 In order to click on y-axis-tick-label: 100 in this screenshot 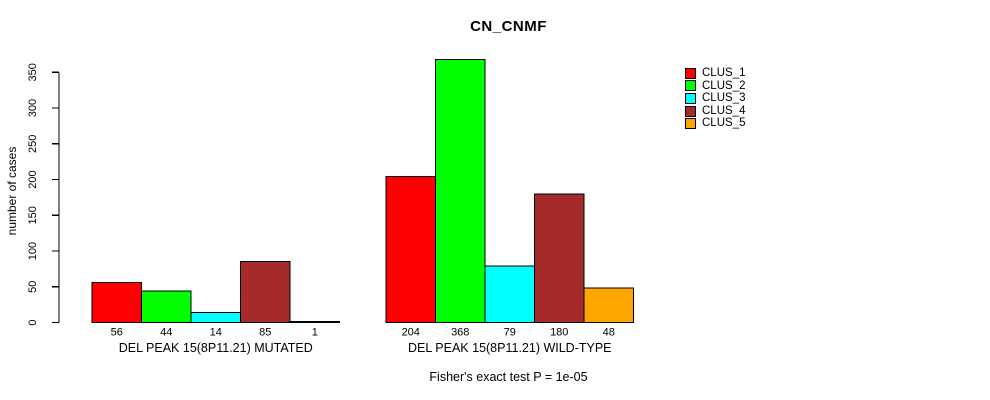, I will do `click(33, 251)`.